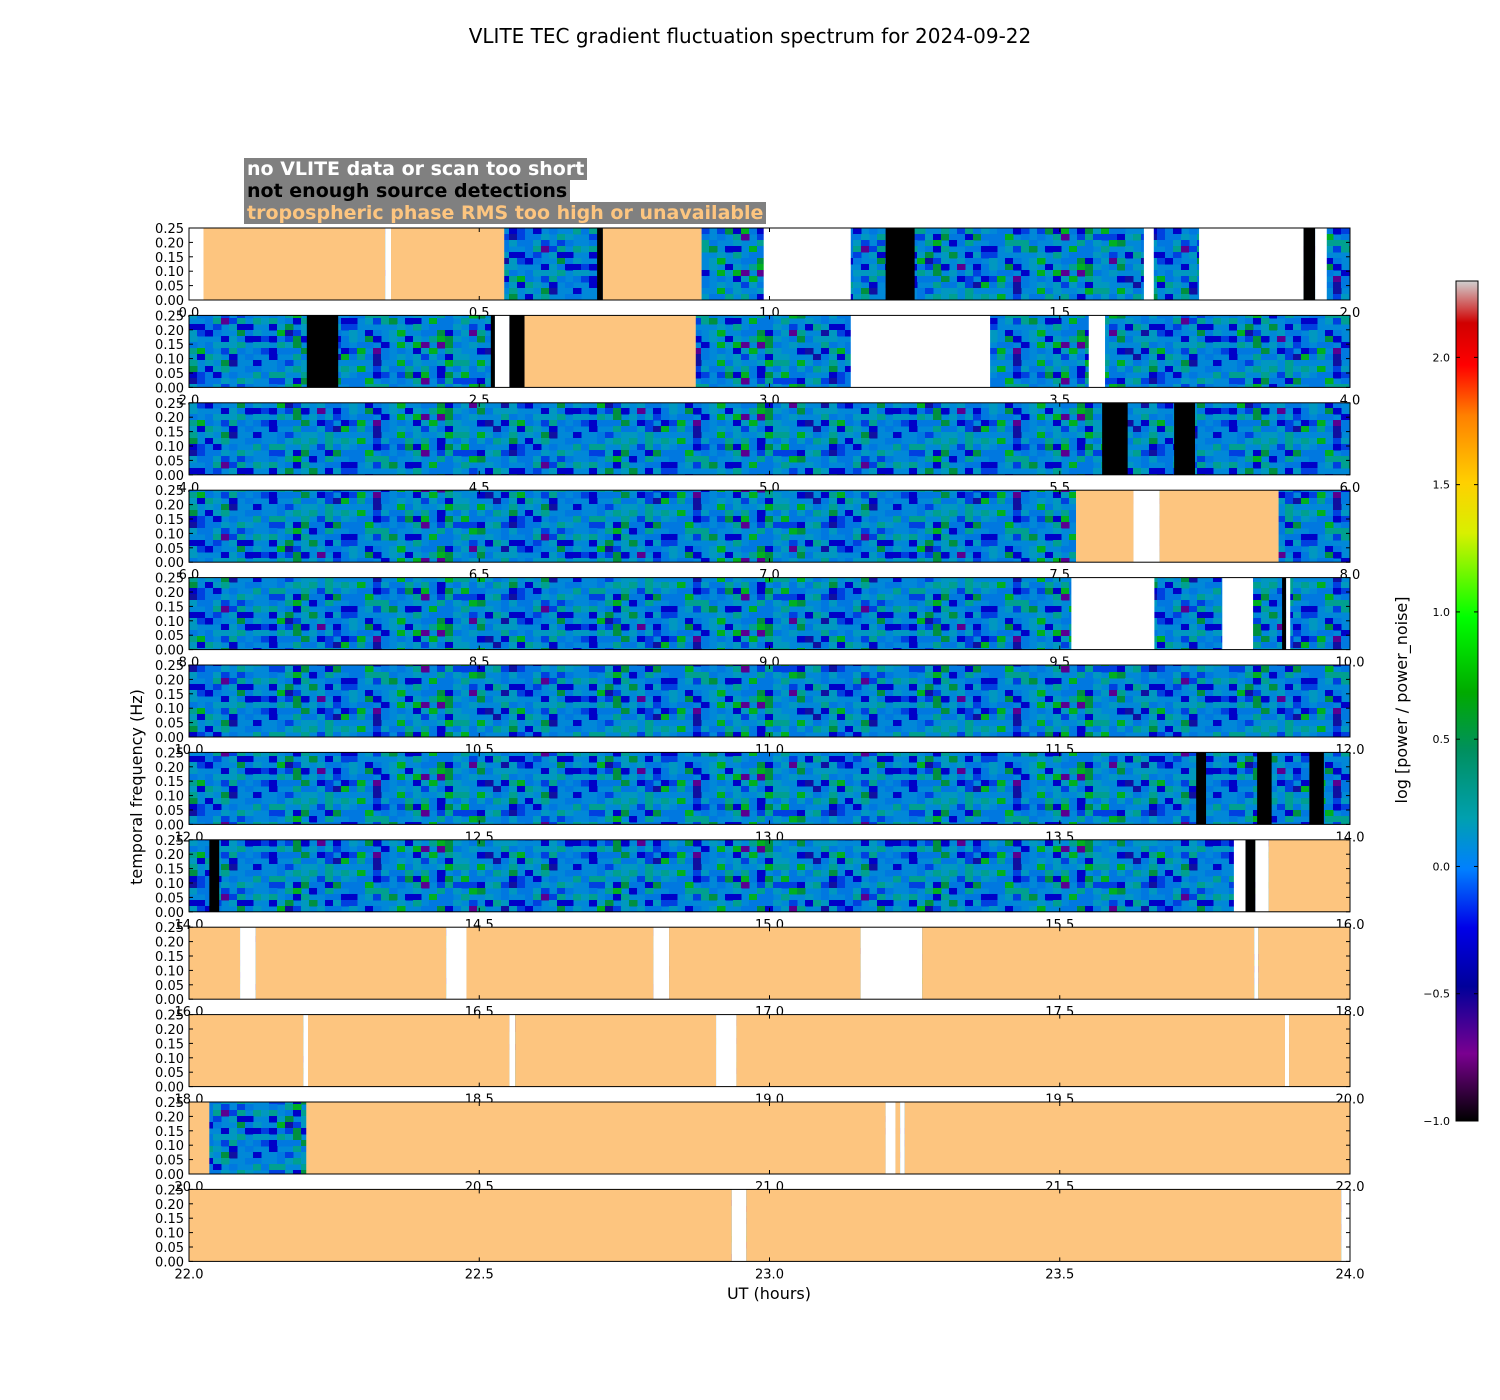  Describe the element at coordinates (479, 1274) in the screenshot. I see `x-tick-label: 22.5` at that location.